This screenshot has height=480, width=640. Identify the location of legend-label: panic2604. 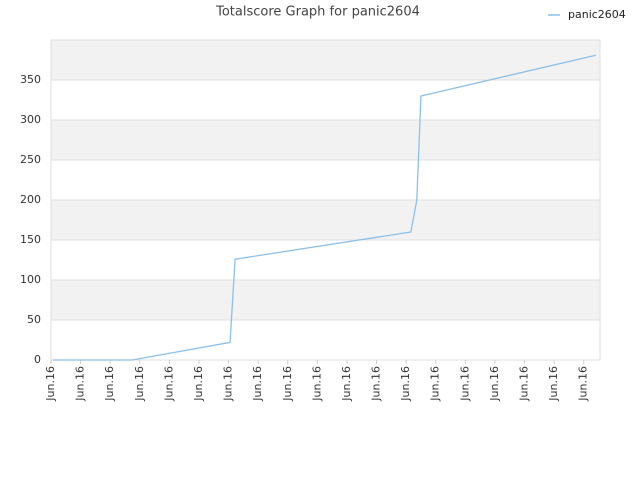
(597, 14).